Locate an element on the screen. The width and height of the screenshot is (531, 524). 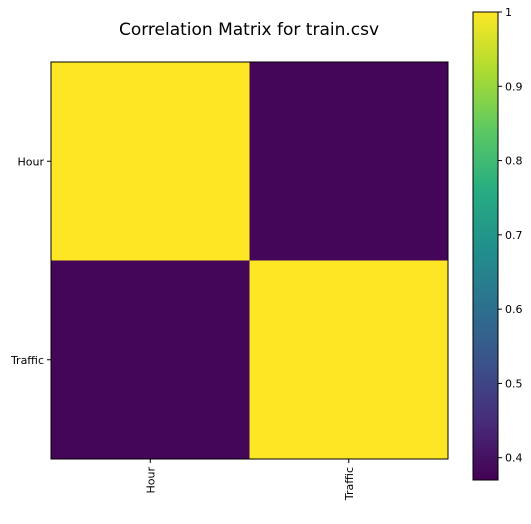
colorbar-tick-label: 0.7 is located at coordinates (514, 235).